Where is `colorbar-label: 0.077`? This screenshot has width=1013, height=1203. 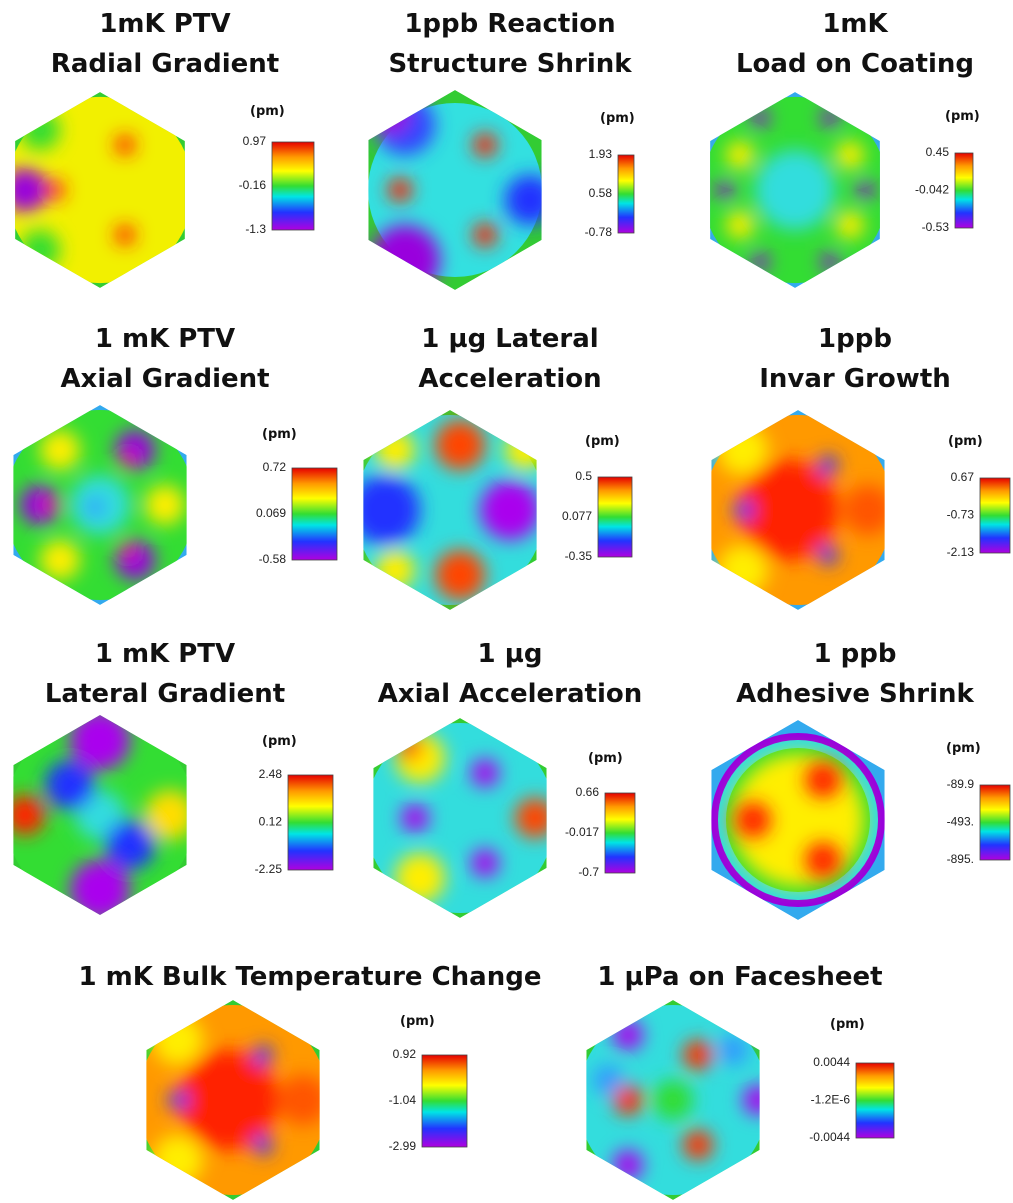
colorbar-label: 0.077 is located at coordinates (577, 516).